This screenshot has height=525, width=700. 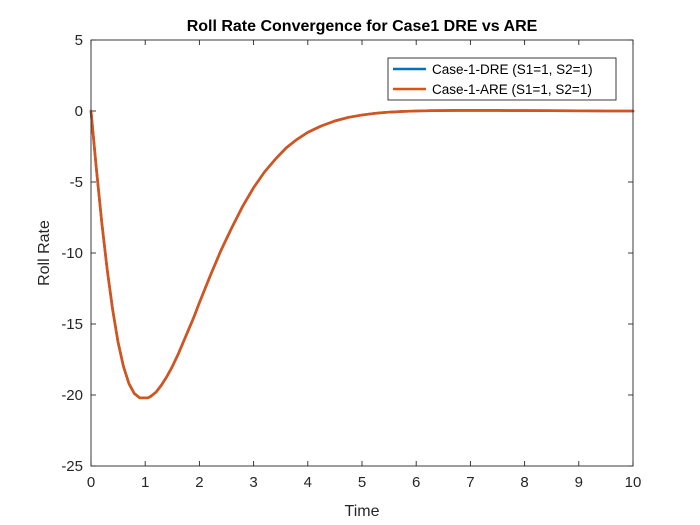 I want to click on y-tick-label: -15, so click(x=72, y=324).